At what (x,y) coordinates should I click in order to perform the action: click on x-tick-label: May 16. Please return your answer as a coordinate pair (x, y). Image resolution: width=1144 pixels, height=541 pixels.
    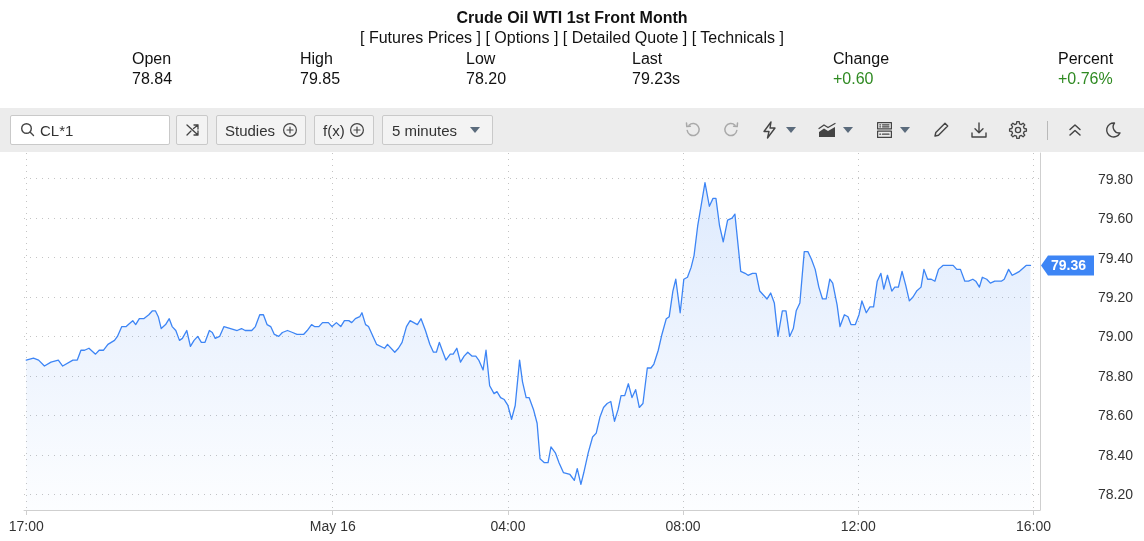
    Looking at the image, I should click on (332, 526).